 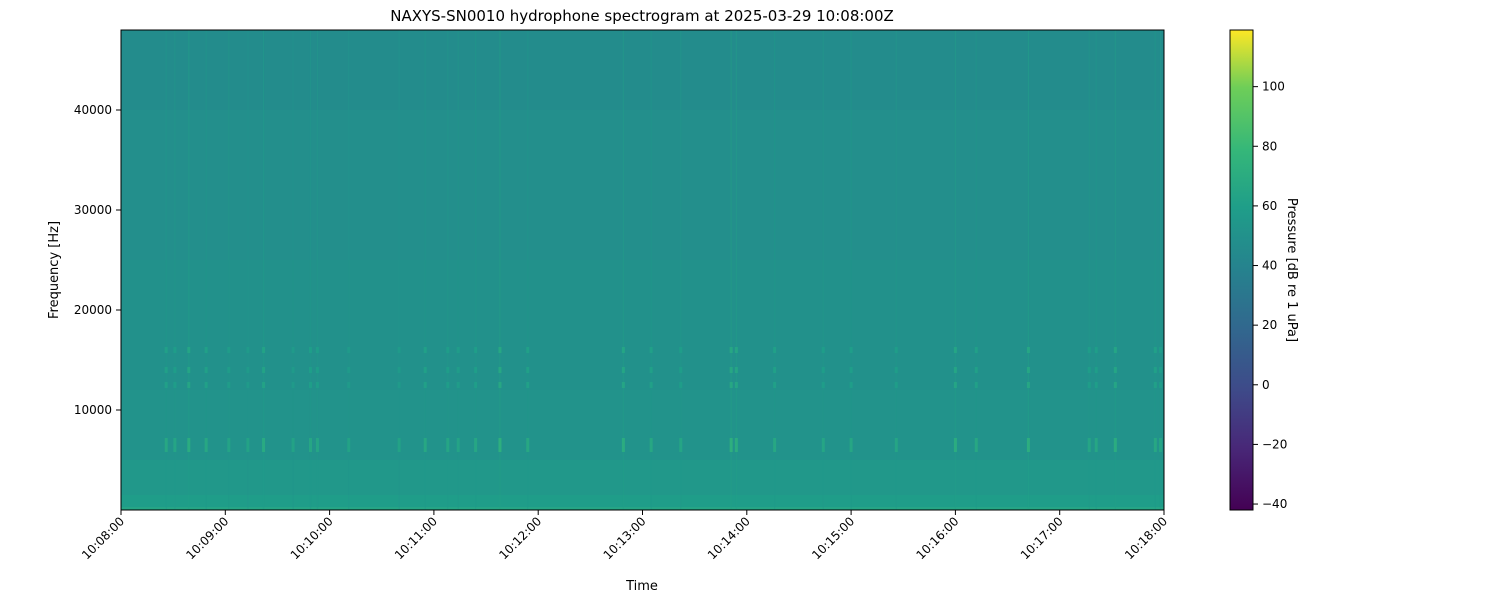 What do you see at coordinates (625, 538) in the screenshot?
I see `x-tick-label: 10:13:00` at bounding box center [625, 538].